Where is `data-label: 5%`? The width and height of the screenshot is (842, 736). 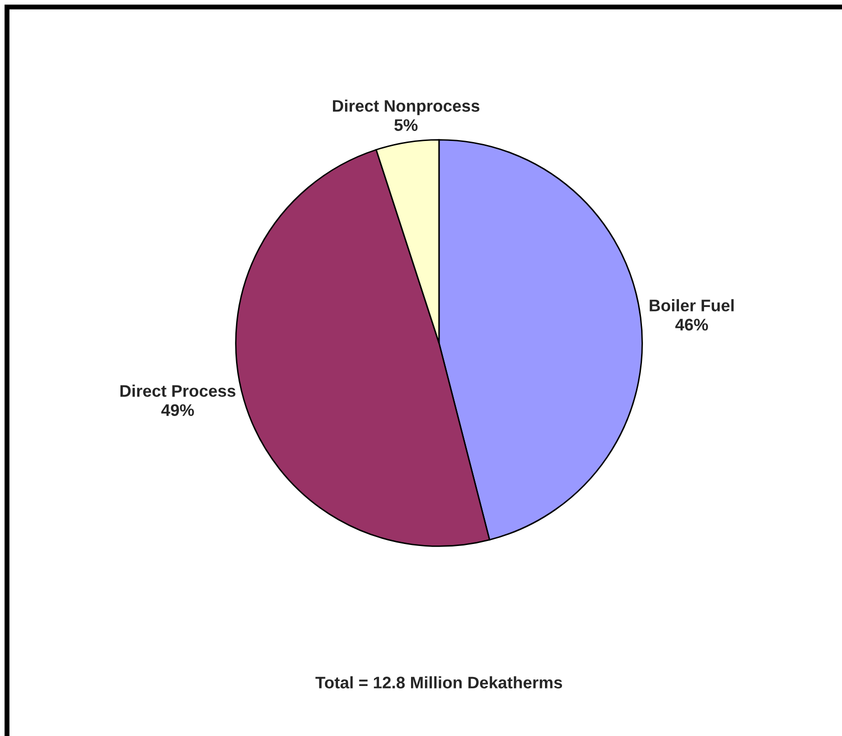
data-label: 5% is located at coordinates (406, 125).